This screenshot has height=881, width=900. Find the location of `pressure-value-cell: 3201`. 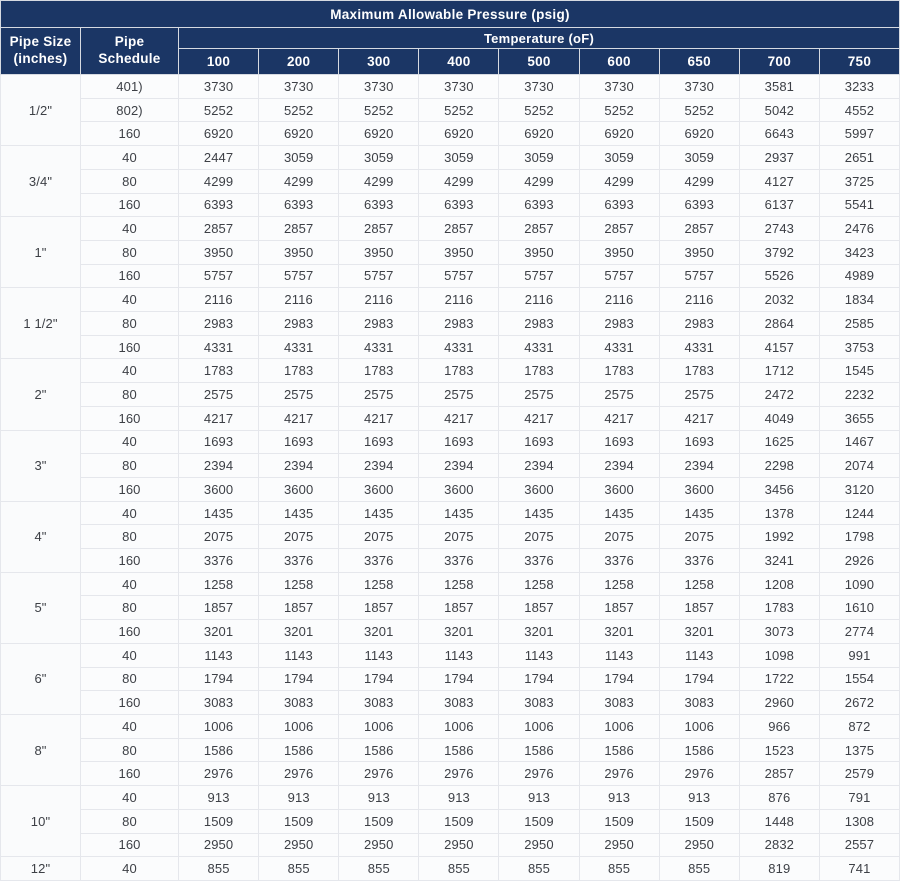

pressure-value-cell: 3201 is located at coordinates (539, 631).